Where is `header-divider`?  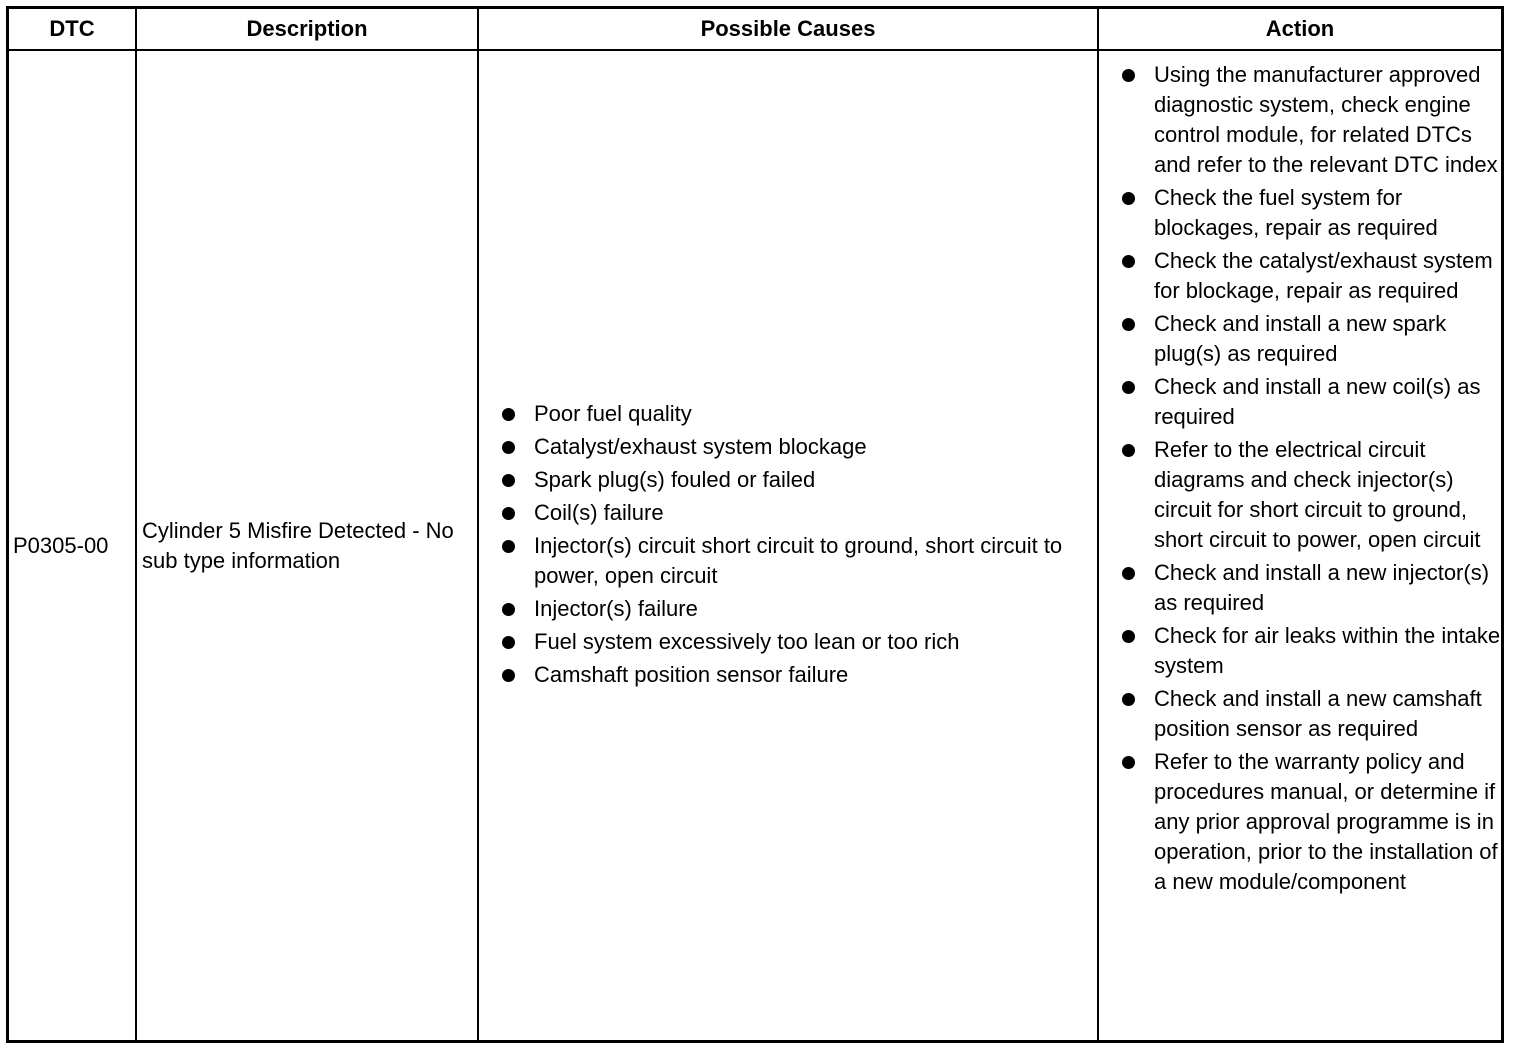 header-divider is located at coordinates (755, 50).